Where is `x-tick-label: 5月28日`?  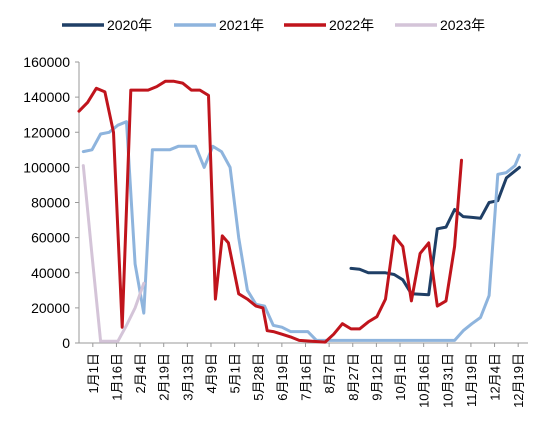 x-tick-label: 5月28日 is located at coordinates (258, 377).